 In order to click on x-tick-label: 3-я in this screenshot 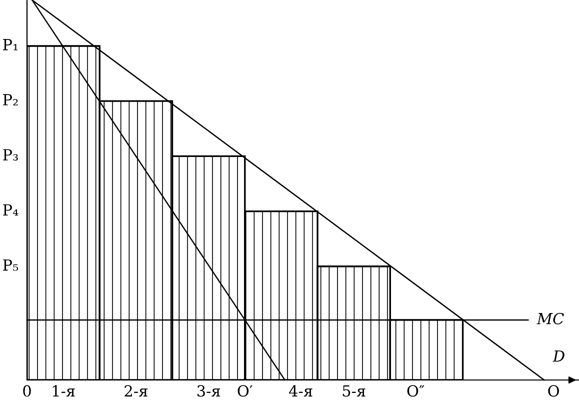, I will do `click(208, 391)`.